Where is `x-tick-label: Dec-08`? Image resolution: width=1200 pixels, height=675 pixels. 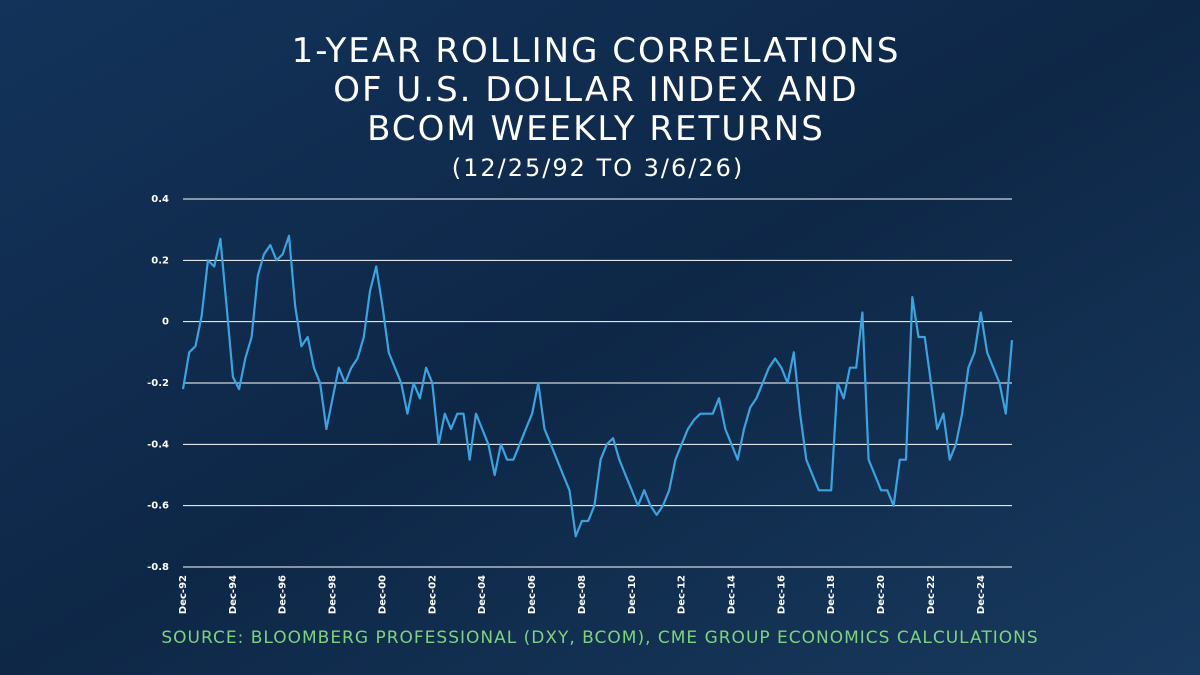
x-tick-label: Dec-08 is located at coordinates (582, 594).